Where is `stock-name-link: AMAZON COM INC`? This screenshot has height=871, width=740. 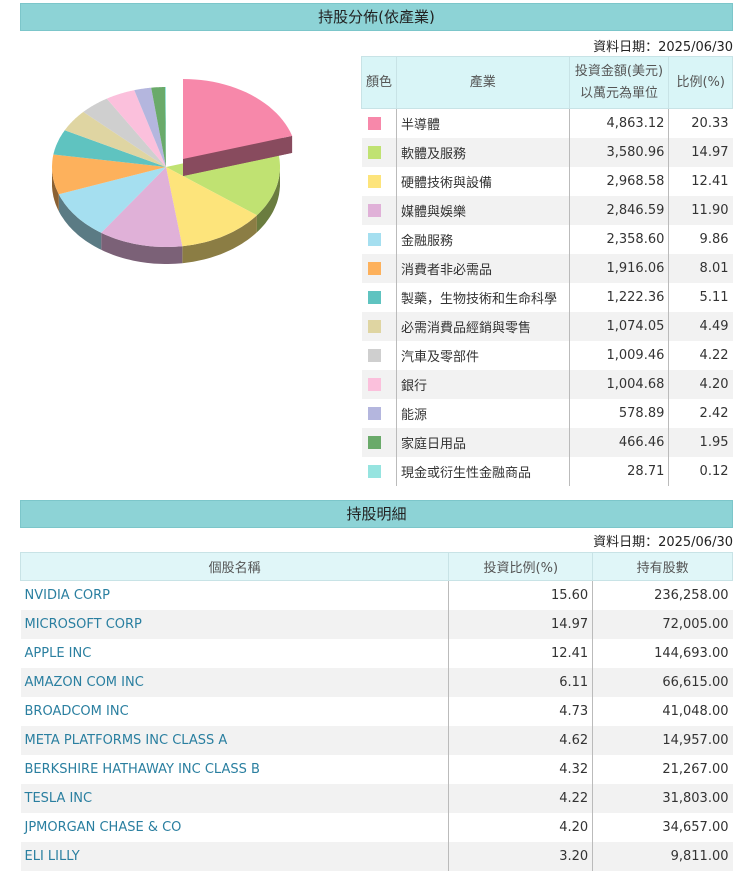 stock-name-link: AMAZON COM INC is located at coordinates (234, 682).